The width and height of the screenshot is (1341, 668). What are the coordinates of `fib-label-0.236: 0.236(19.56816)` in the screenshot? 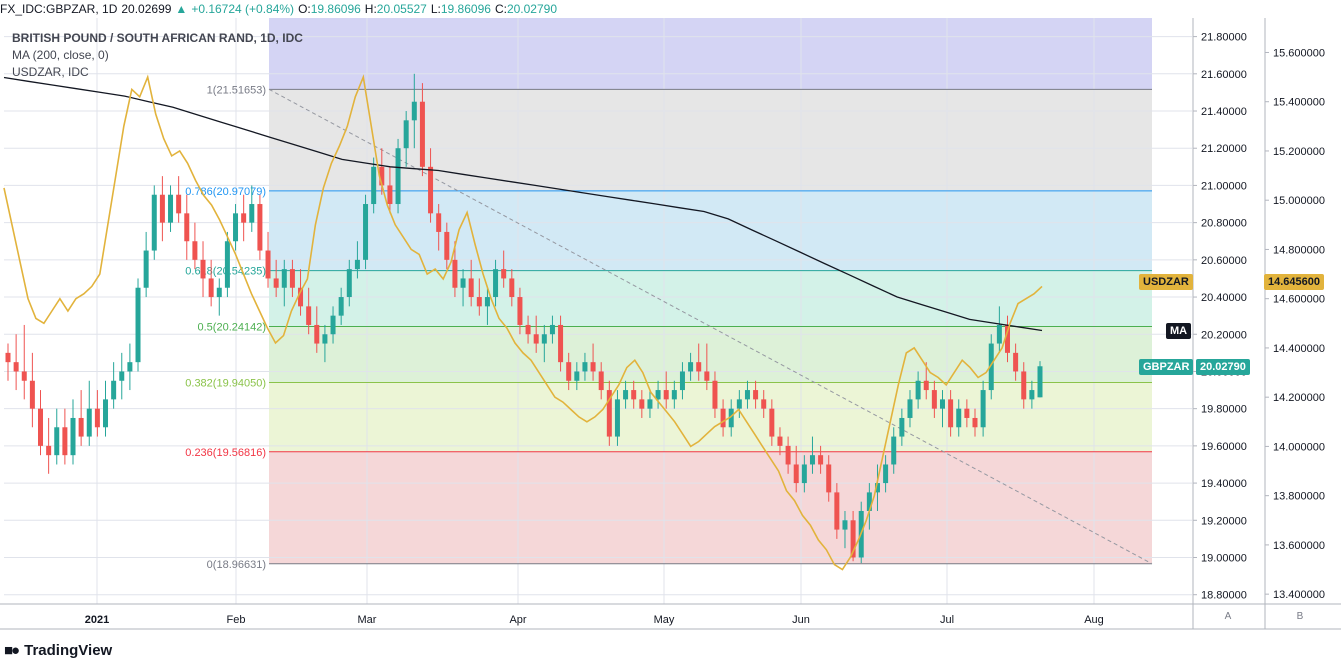 It's located at (225, 453).